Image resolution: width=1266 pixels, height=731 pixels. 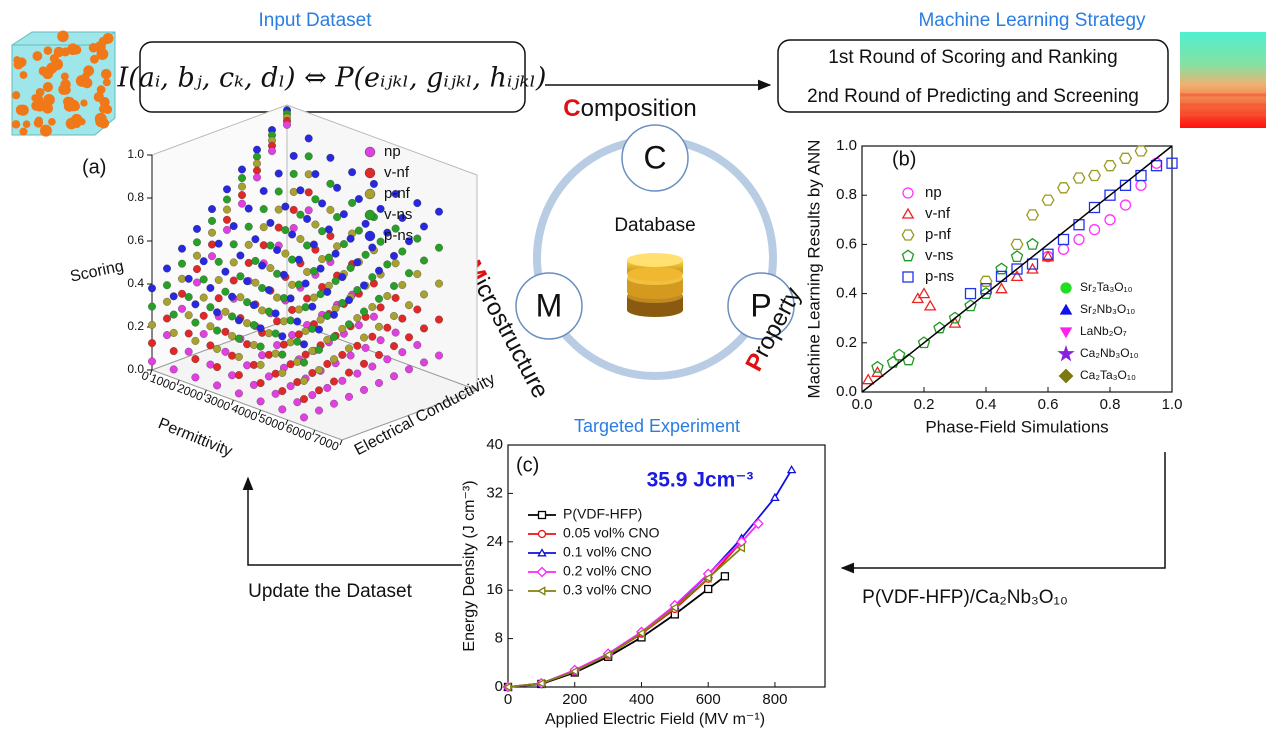 What do you see at coordinates (933, 192) in the screenshot?
I see `legend-label: np` at bounding box center [933, 192].